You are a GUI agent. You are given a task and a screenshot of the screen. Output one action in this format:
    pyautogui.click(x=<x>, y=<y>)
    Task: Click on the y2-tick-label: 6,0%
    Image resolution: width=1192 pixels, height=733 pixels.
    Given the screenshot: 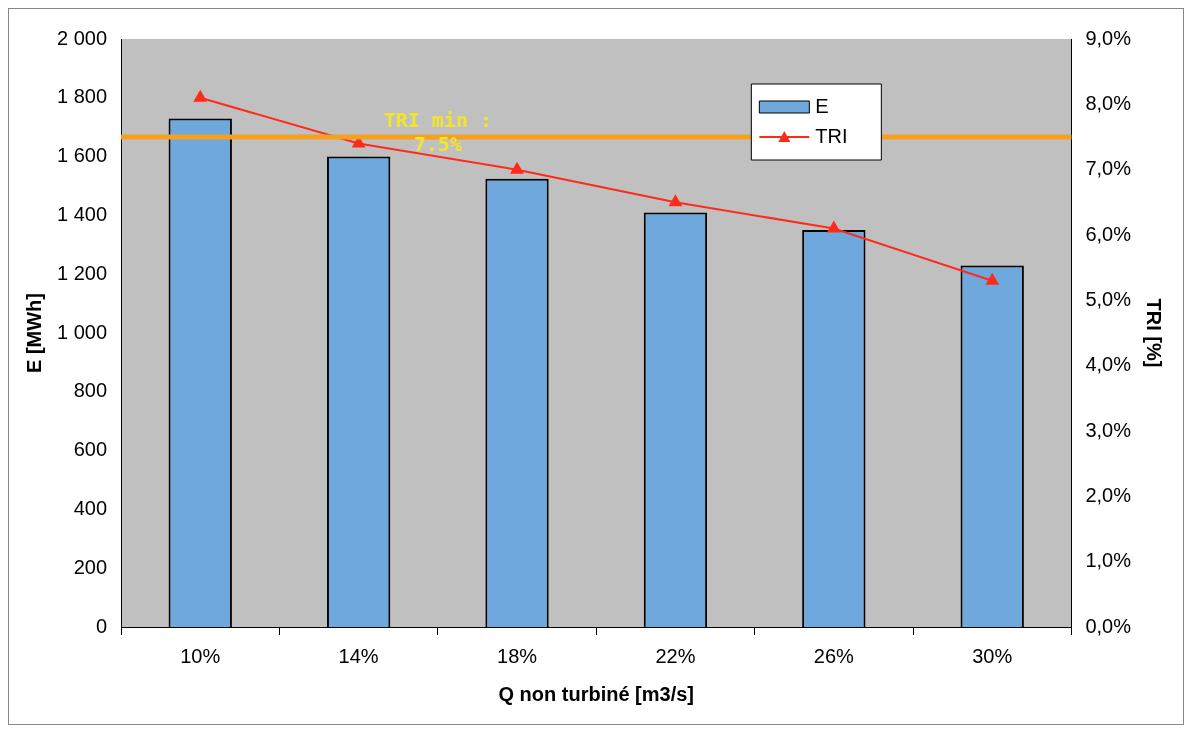 What is the action you would take?
    pyautogui.click(x=1108, y=233)
    